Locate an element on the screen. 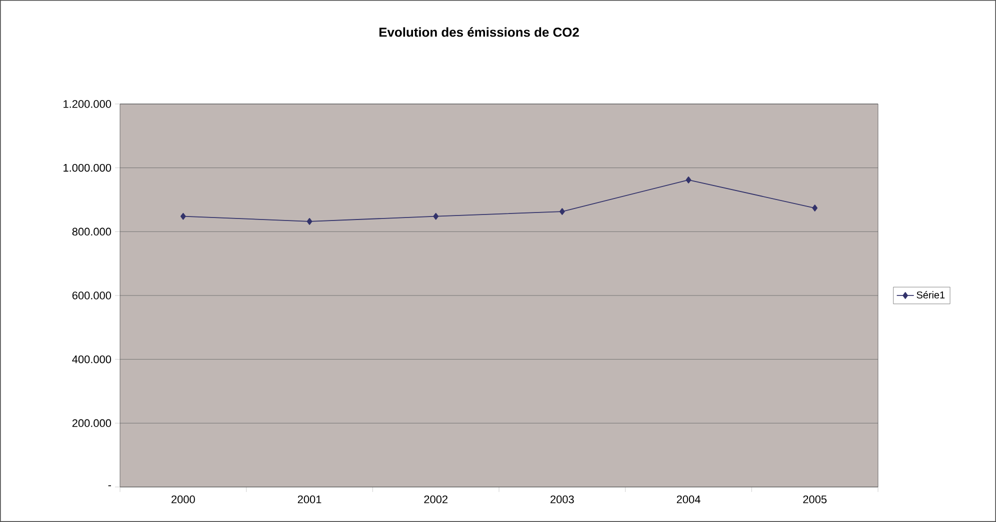 This screenshot has width=996, height=522. chart-title: Evolution des émissions de CO2 is located at coordinates (479, 32).